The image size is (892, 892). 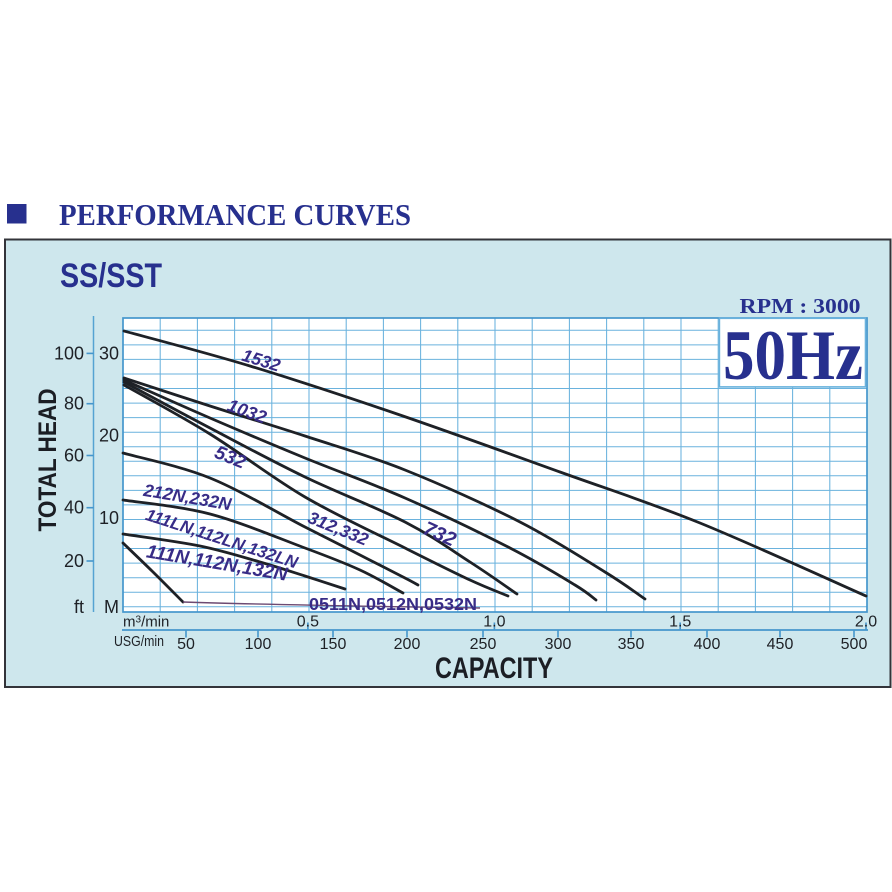 What do you see at coordinates (79, 607) in the screenshot?
I see `svg-text: ft` at bounding box center [79, 607].